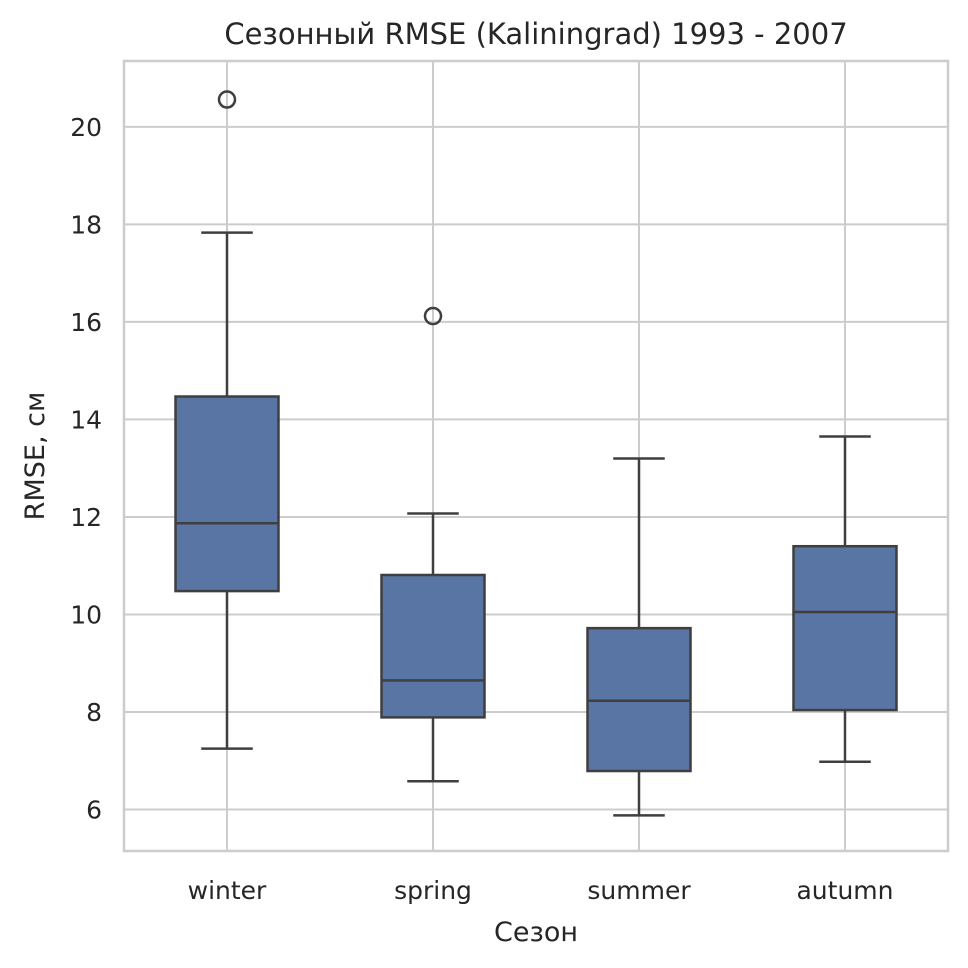 The image size is (968, 968). Describe the element at coordinates (35, 456) in the screenshot. I see `y-axis-label: RMSE, см` at that location.